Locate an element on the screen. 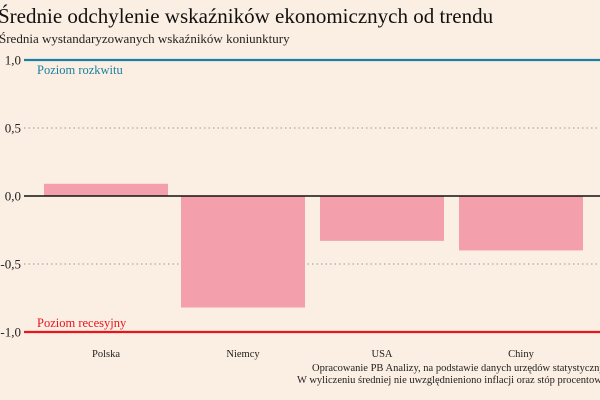  reference-label: Poziom rozkwitu is located at coordinates (80, 70).